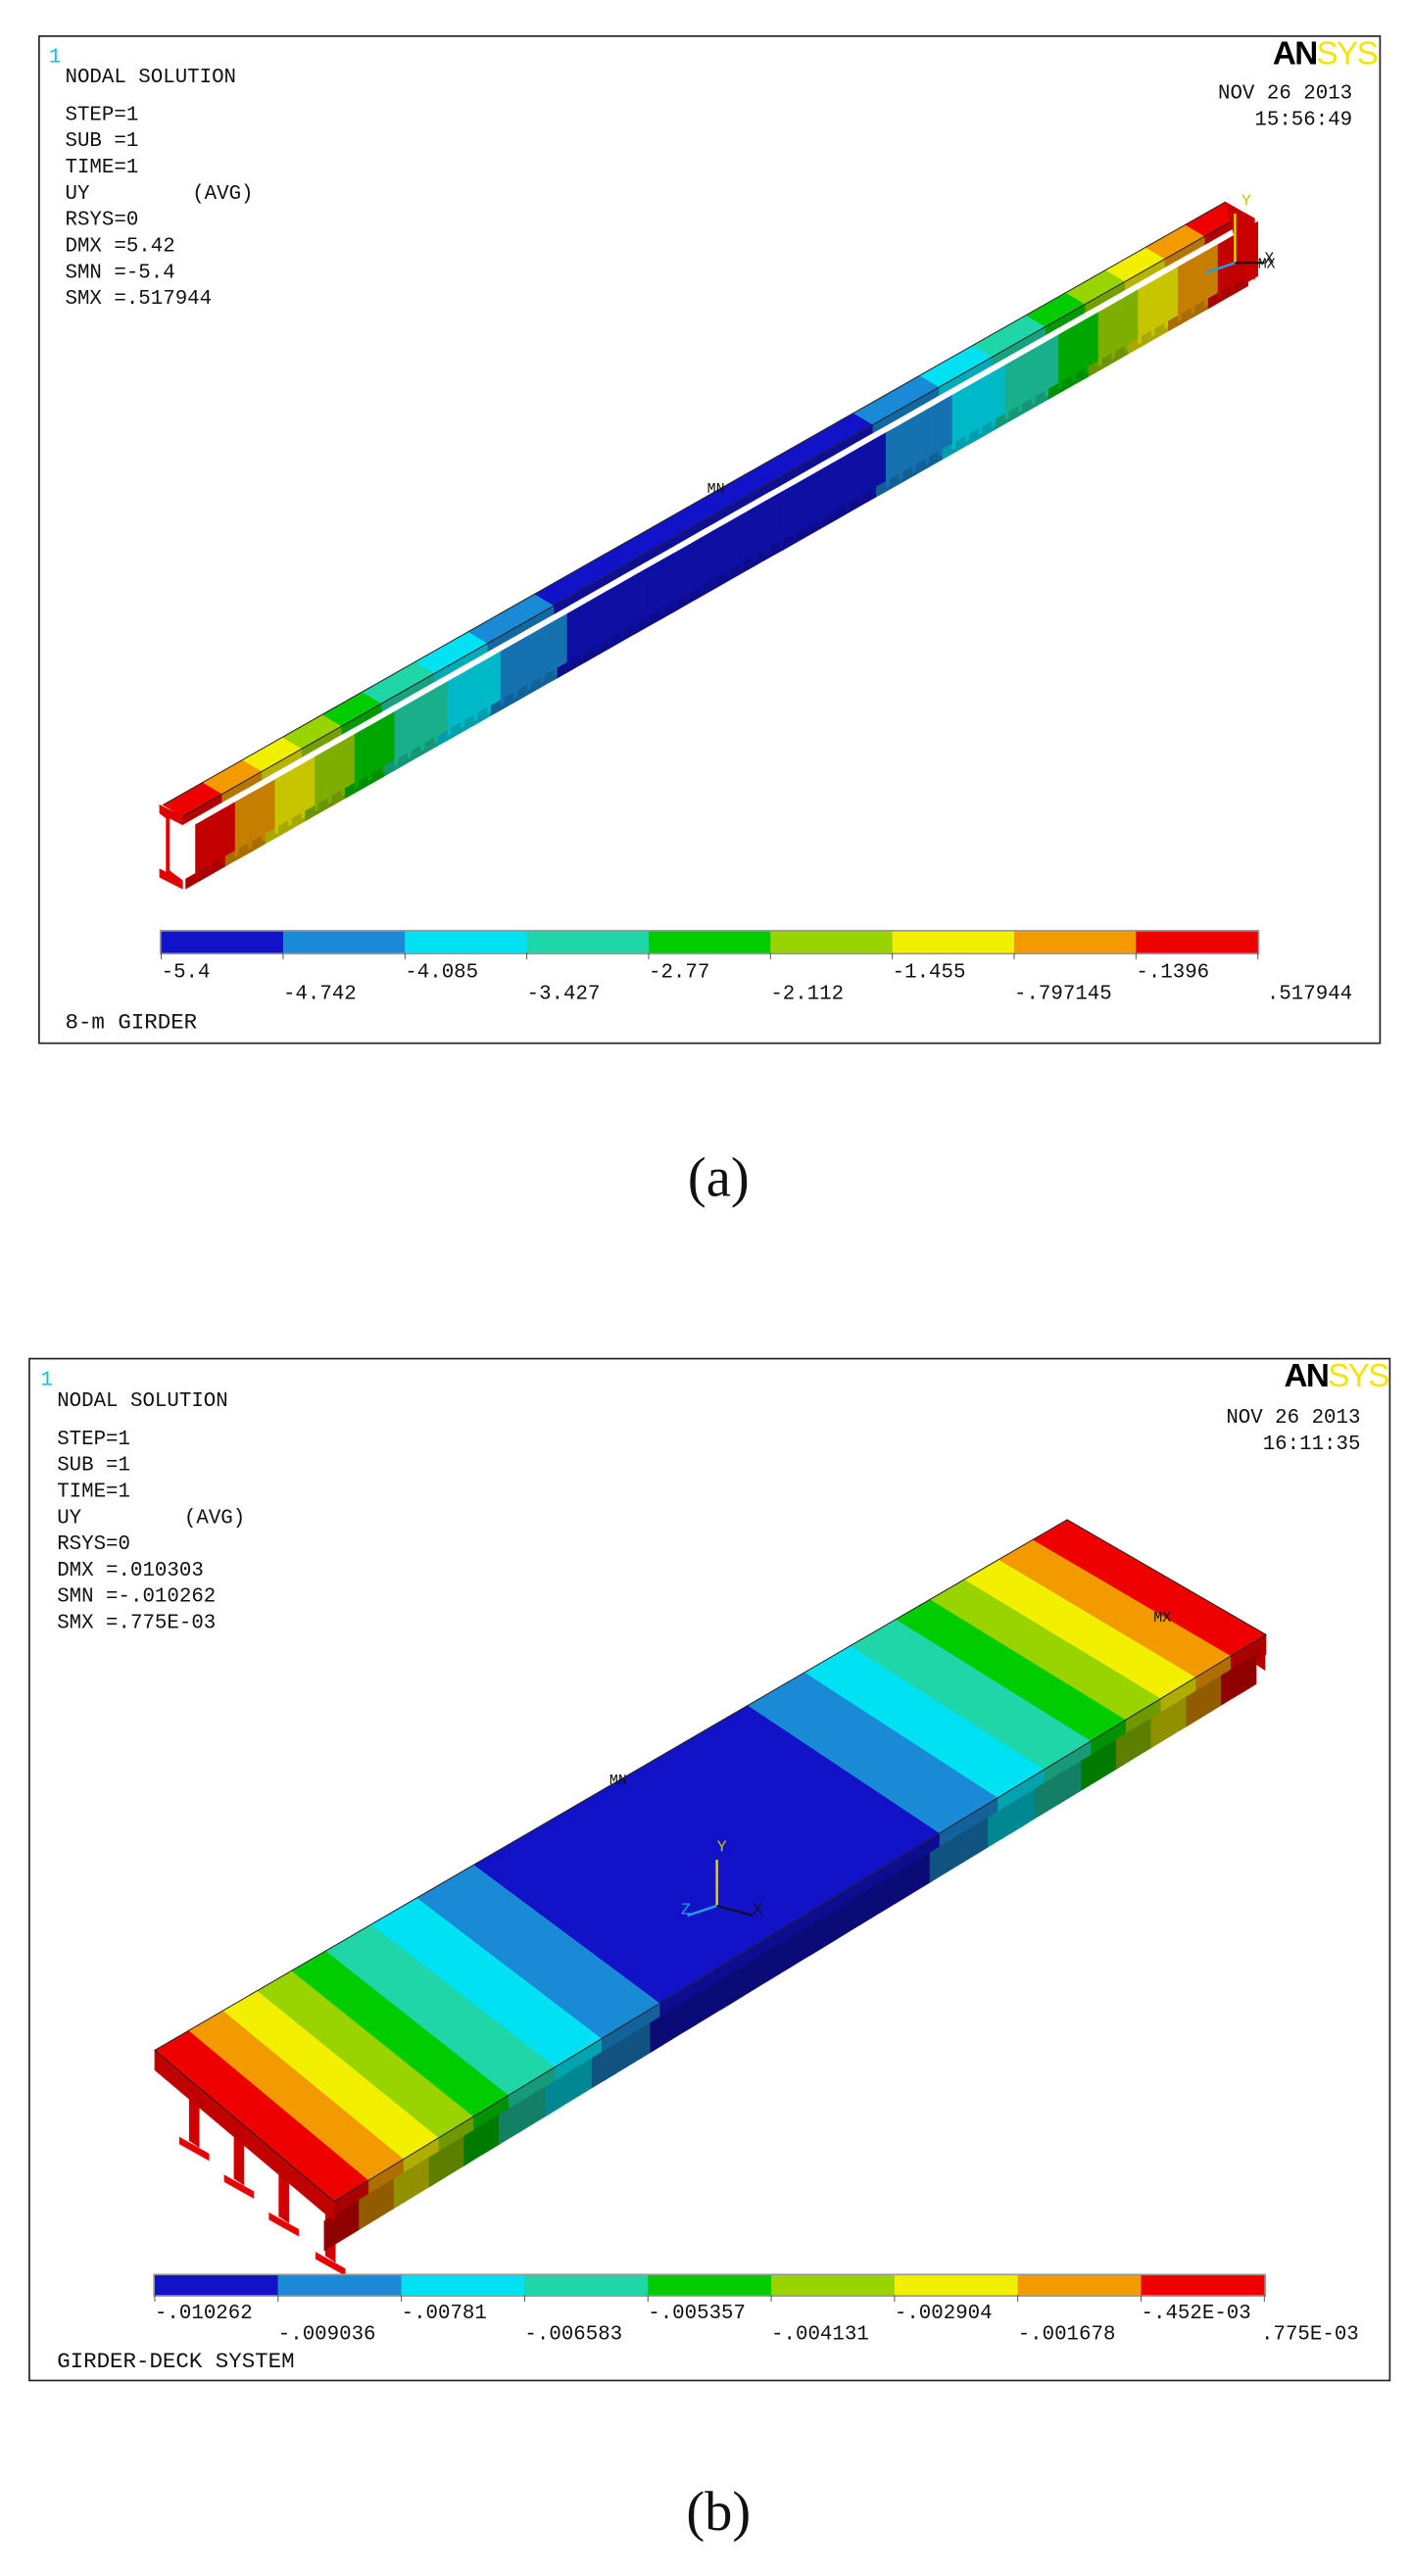  I want to click on legend-label: -2.112, so click(807, 994).